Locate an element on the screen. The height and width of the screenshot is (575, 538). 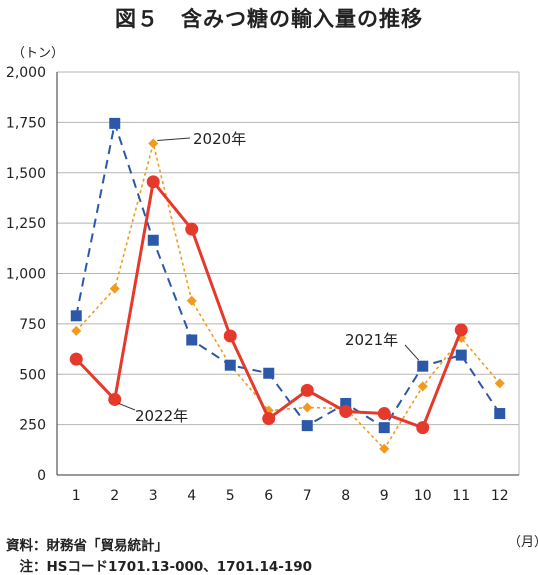
footer-note: 注：HSコード1701.13-000、1701.14-190 is located at coordinates (159, 567).